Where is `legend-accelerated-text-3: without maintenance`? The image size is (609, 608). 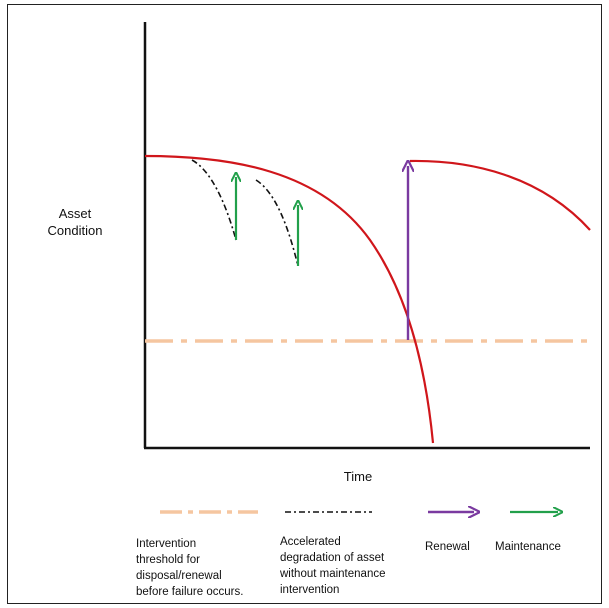
legend-accelerated-text-3: without maintenance is located at coordinates (332, 574).